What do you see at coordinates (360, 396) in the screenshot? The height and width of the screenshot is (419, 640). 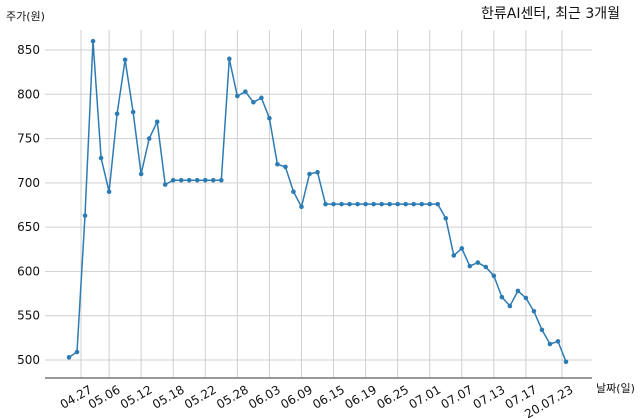 I see `x-tick-label: 06.19` at bounding box center [360, 396].